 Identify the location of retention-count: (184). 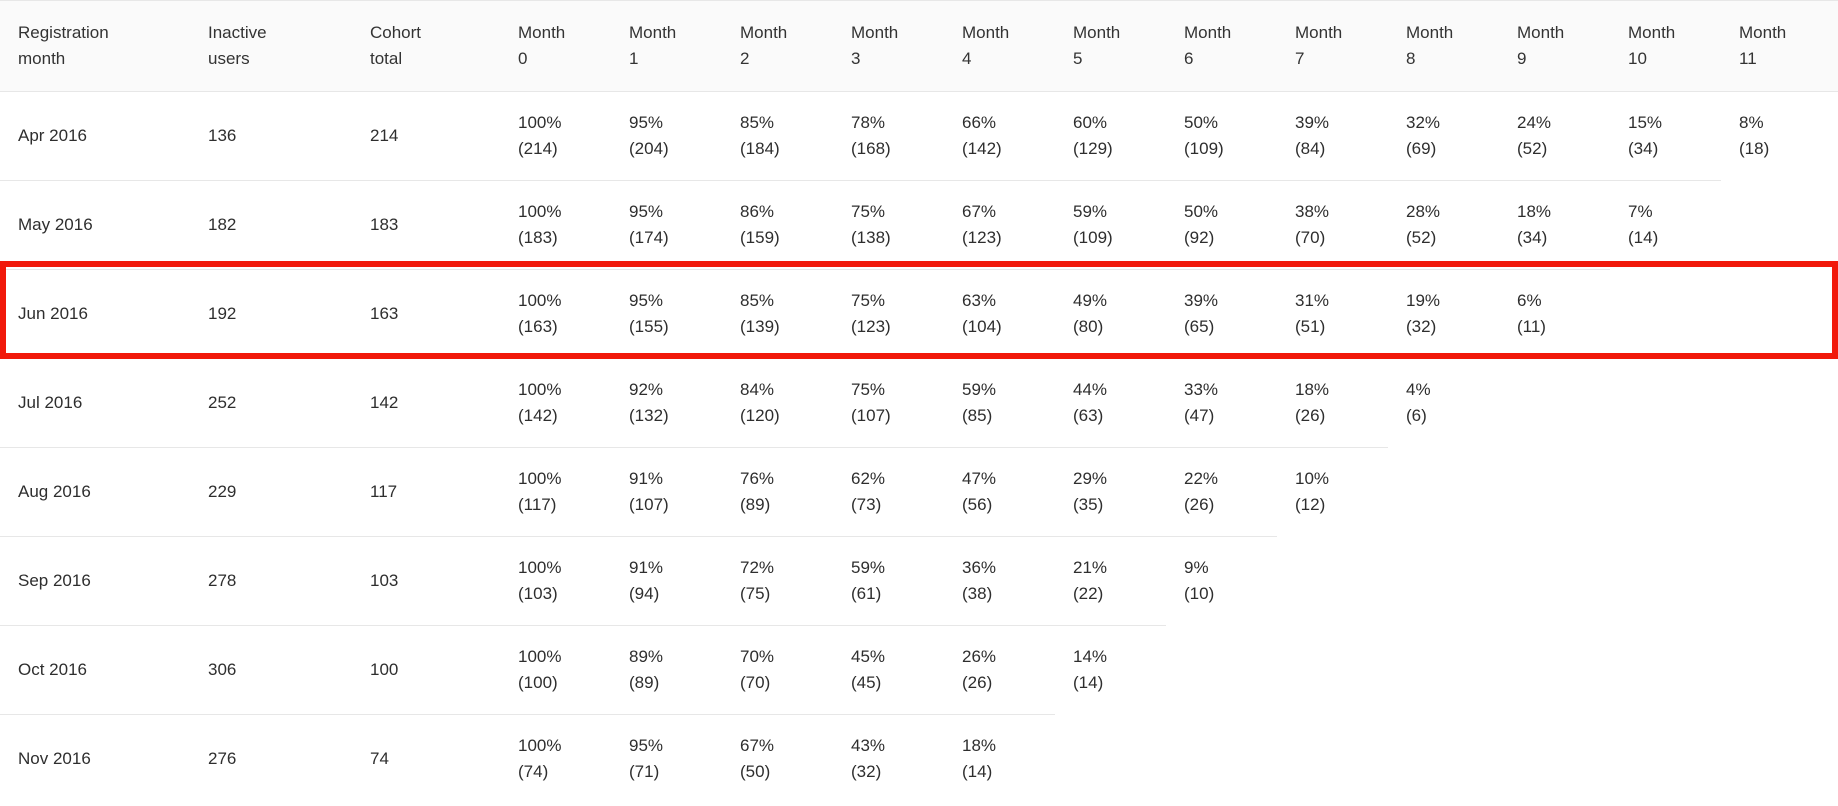
(760, 148).